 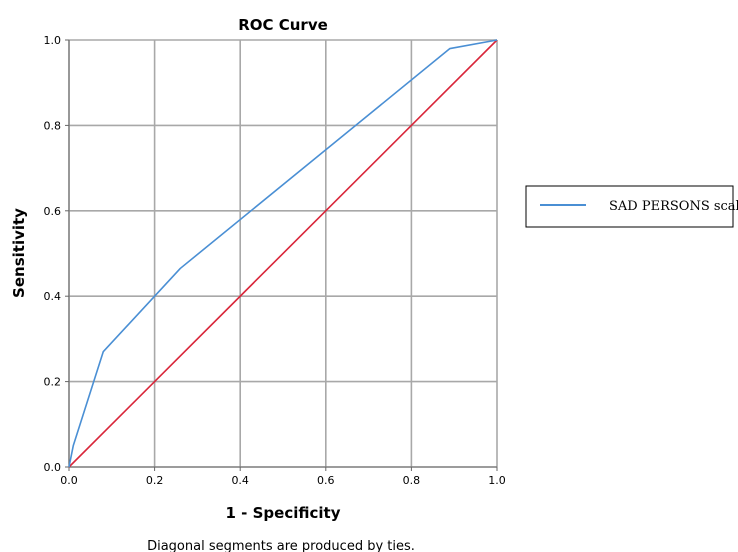 What do you see at coordinates (53, 125) in the screenshot?
I see `y-tick-label: 0.8` at bounding box center [53, 125].